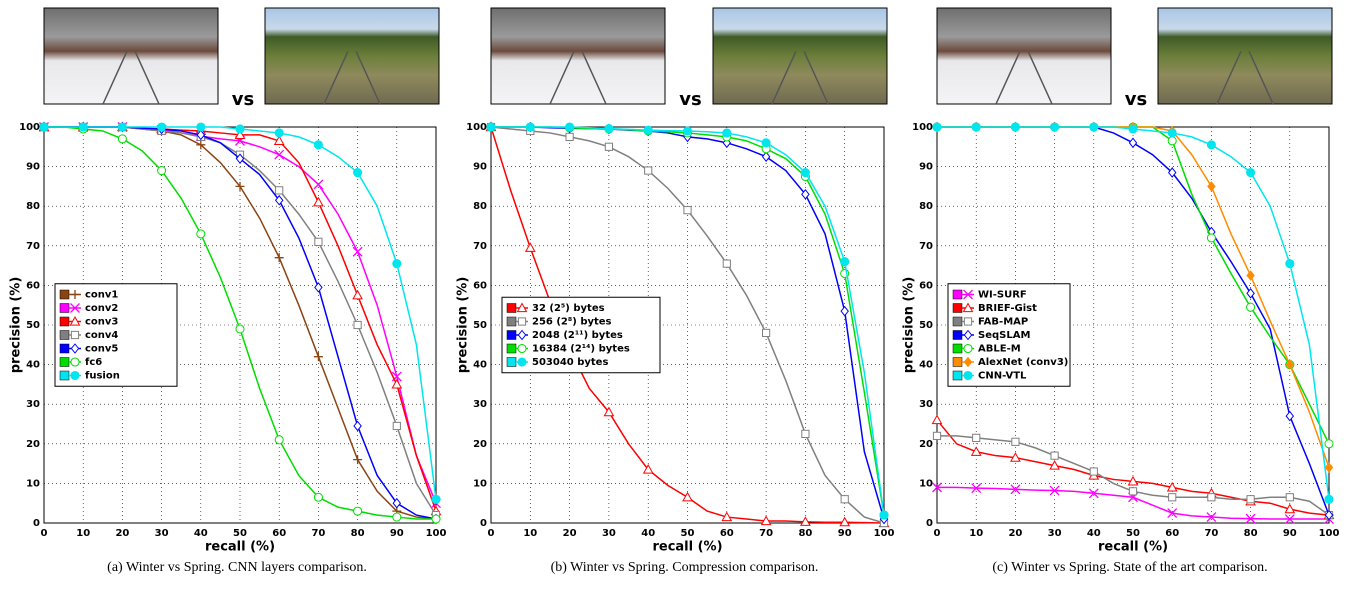 This screenshot has height=593, width=1354. Describe the element at coordinates (577, 335) in the screenshot. I see `legend-label: 2048 (2¹¹) bytes` at that location.